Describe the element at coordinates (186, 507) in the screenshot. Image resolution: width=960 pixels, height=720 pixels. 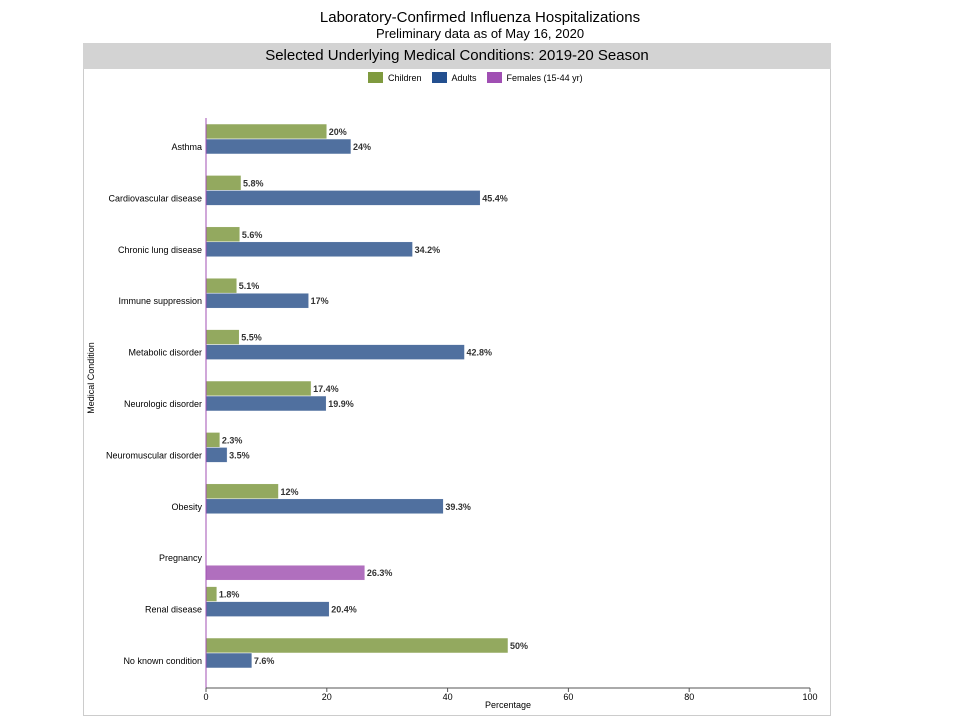
I see `category-label: Obesity` at that location.